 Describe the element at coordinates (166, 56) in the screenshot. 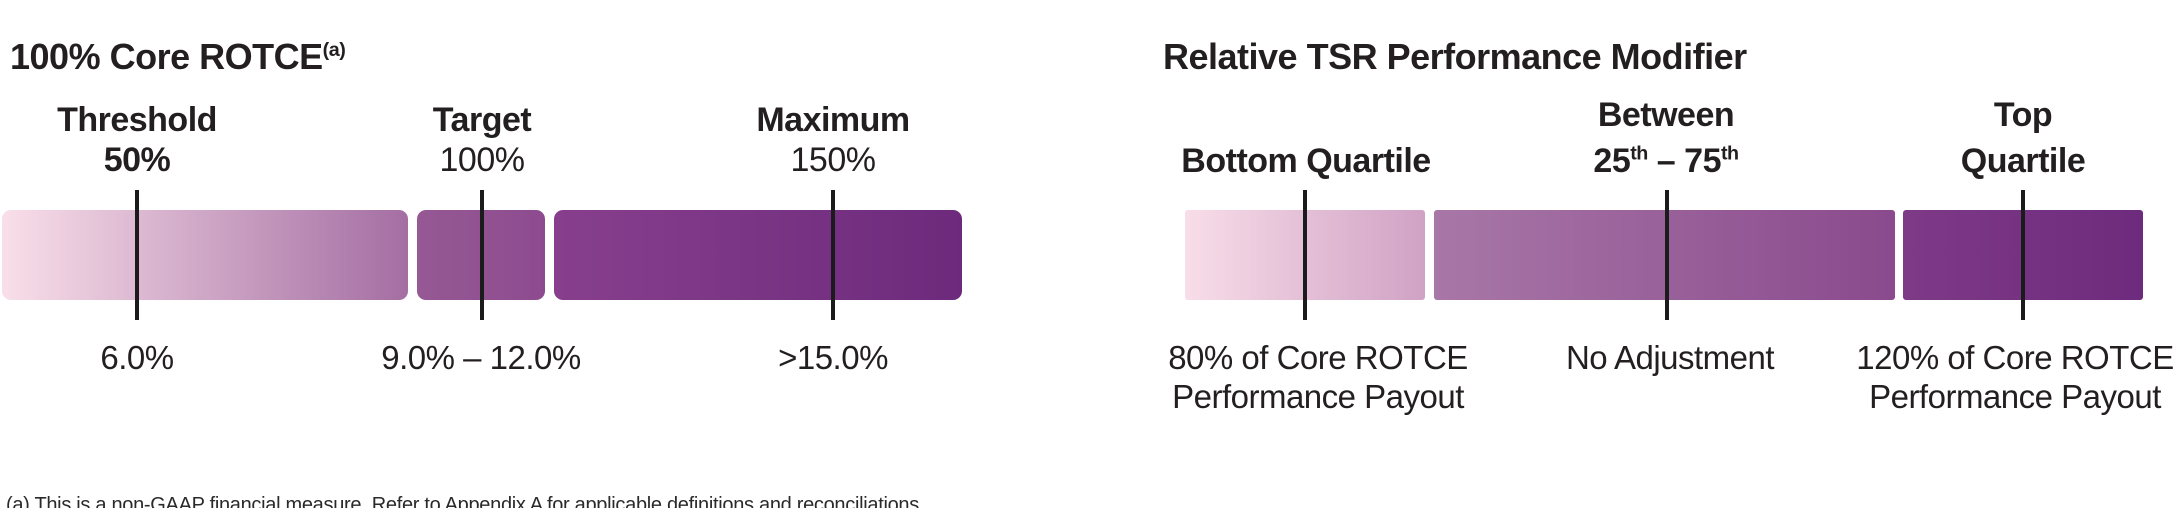

I see `core-rotce-title-text: 100% Core ROTCE` at that location.